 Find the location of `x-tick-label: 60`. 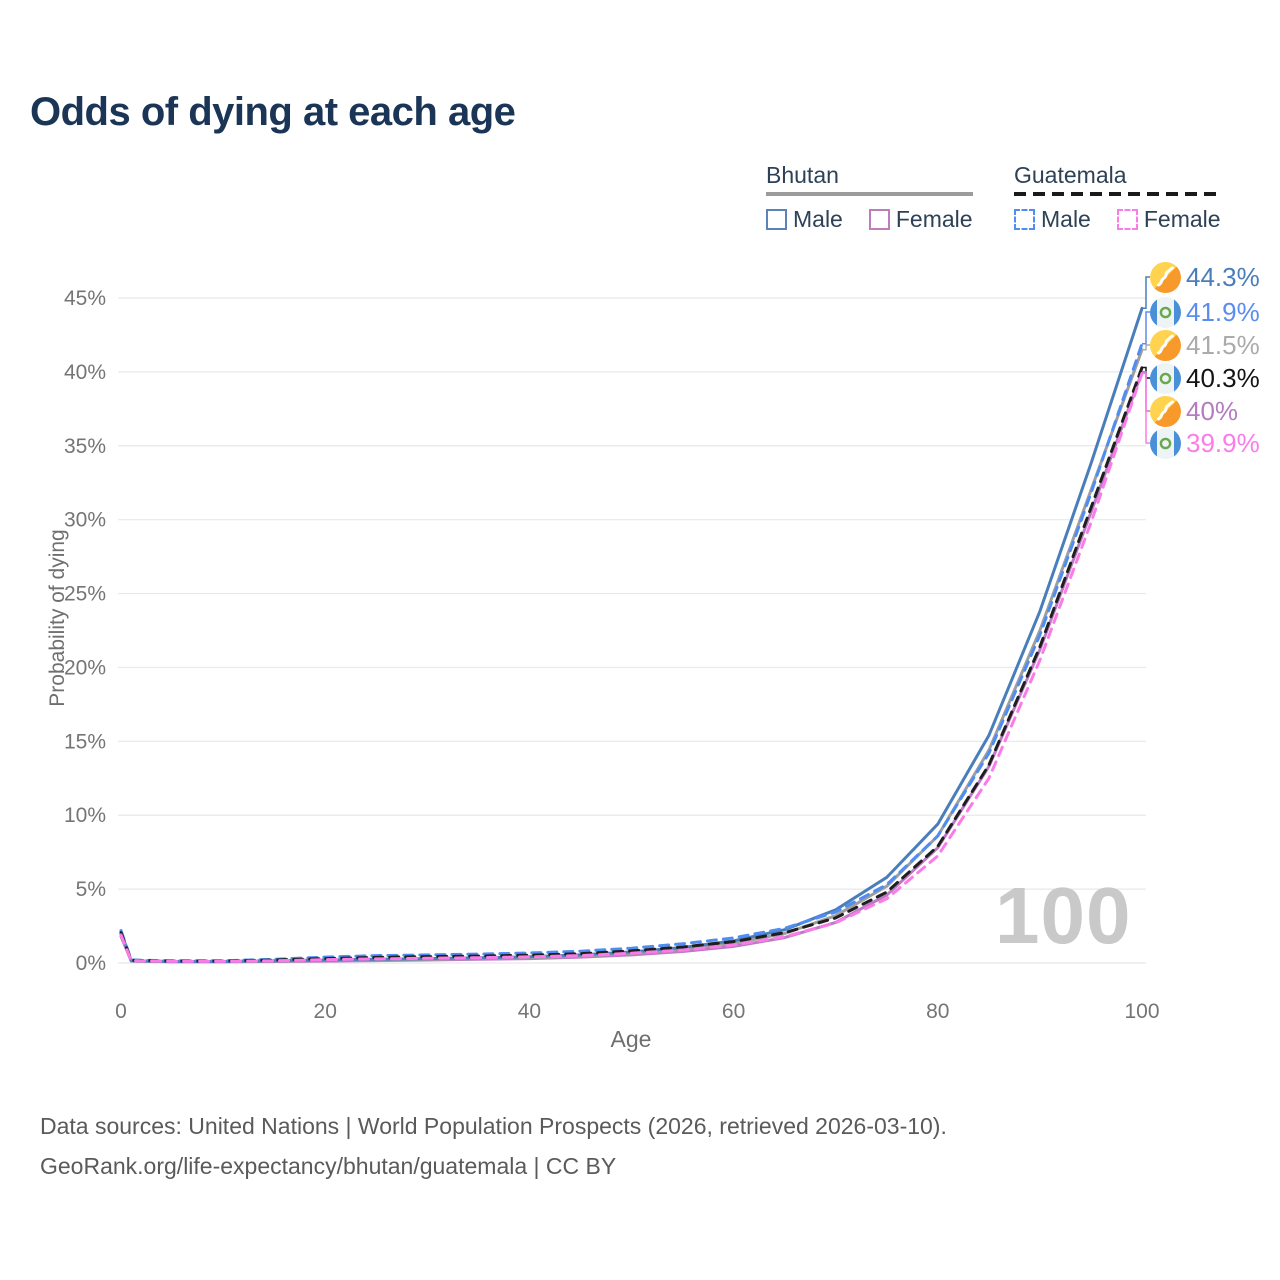

x-tick-label: 60 is located at coordinates (733, 1011).